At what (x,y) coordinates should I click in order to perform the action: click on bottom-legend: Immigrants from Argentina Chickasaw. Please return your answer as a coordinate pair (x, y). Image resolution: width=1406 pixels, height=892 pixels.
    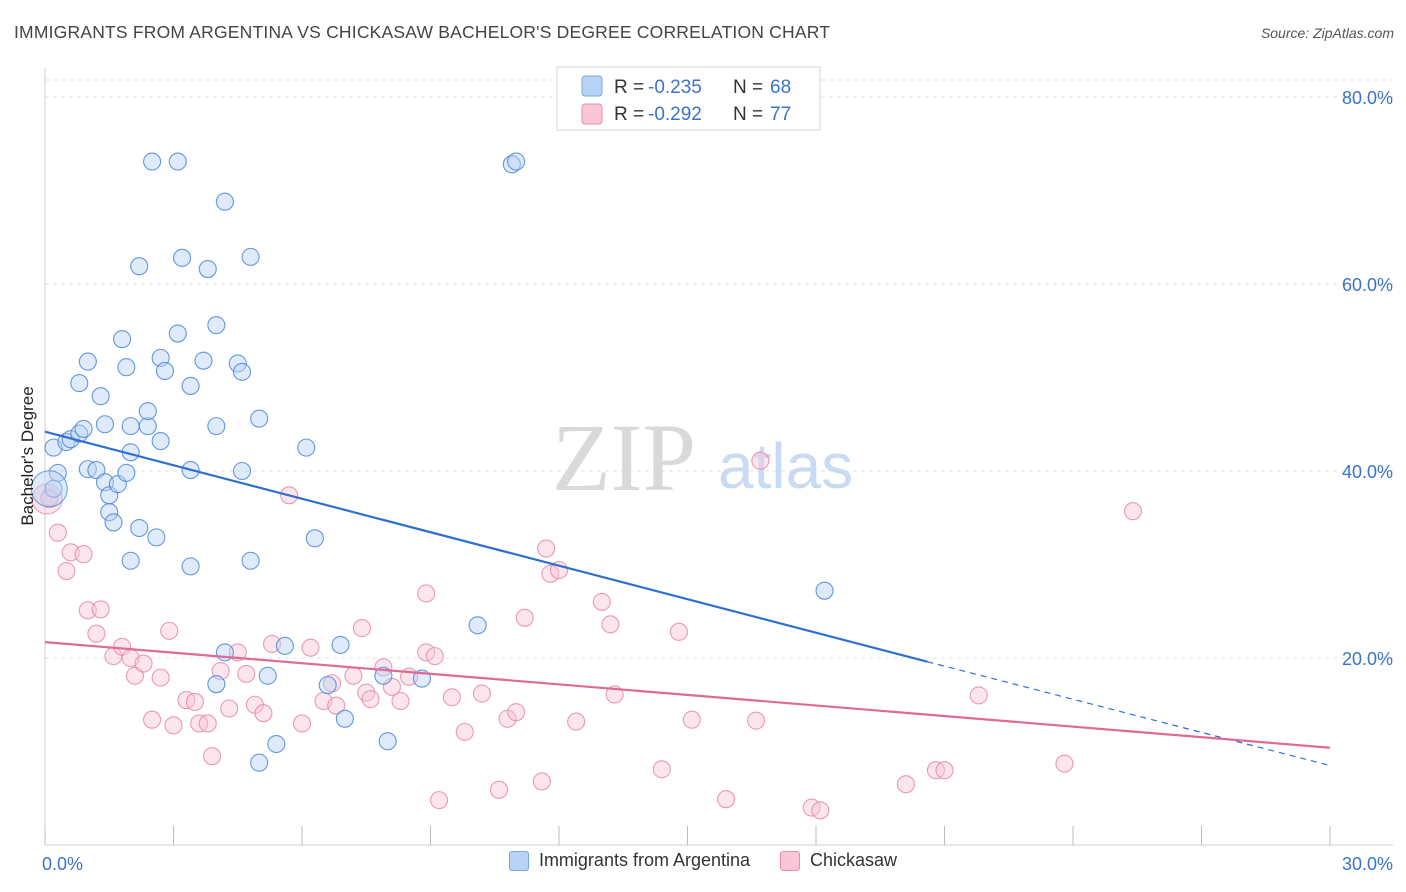
    Looking at the image, I should click on (703, 860).